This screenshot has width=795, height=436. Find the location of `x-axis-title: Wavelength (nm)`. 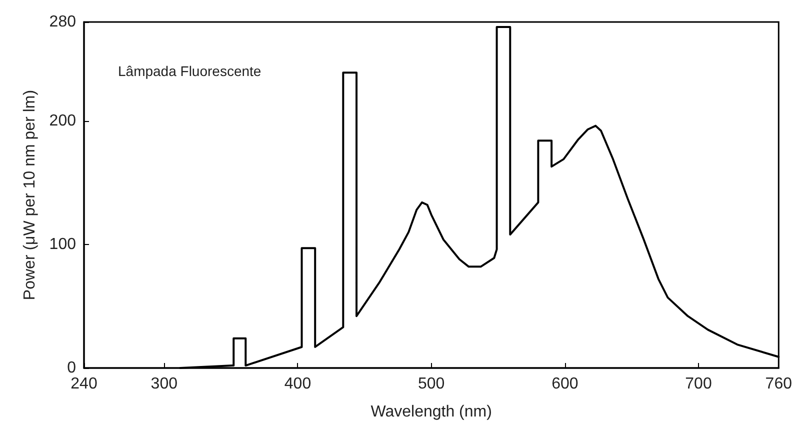

x-axis-title: Wavelength (nm) is located at coordinates (431, 412).